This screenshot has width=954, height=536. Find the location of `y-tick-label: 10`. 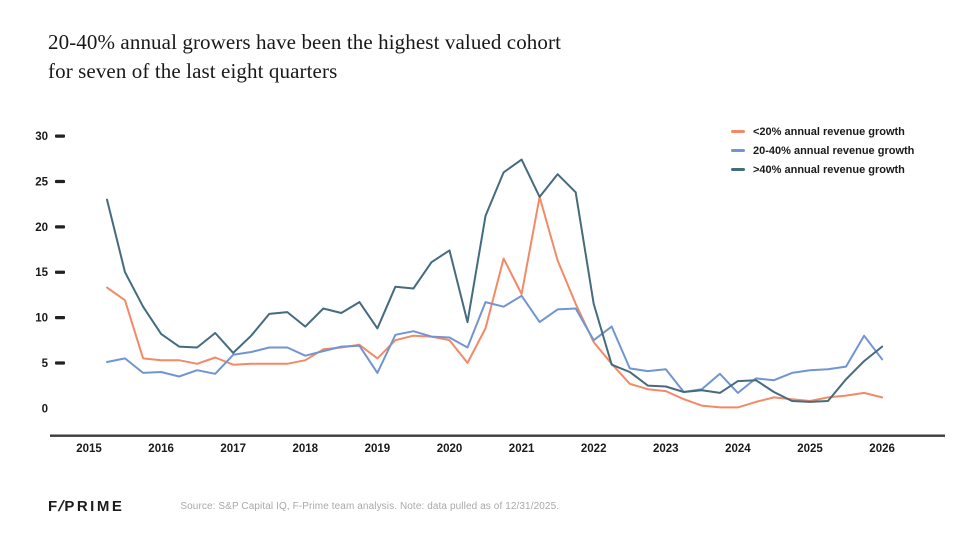

y-tick-label: 10 is located at coordinates (41, 319).